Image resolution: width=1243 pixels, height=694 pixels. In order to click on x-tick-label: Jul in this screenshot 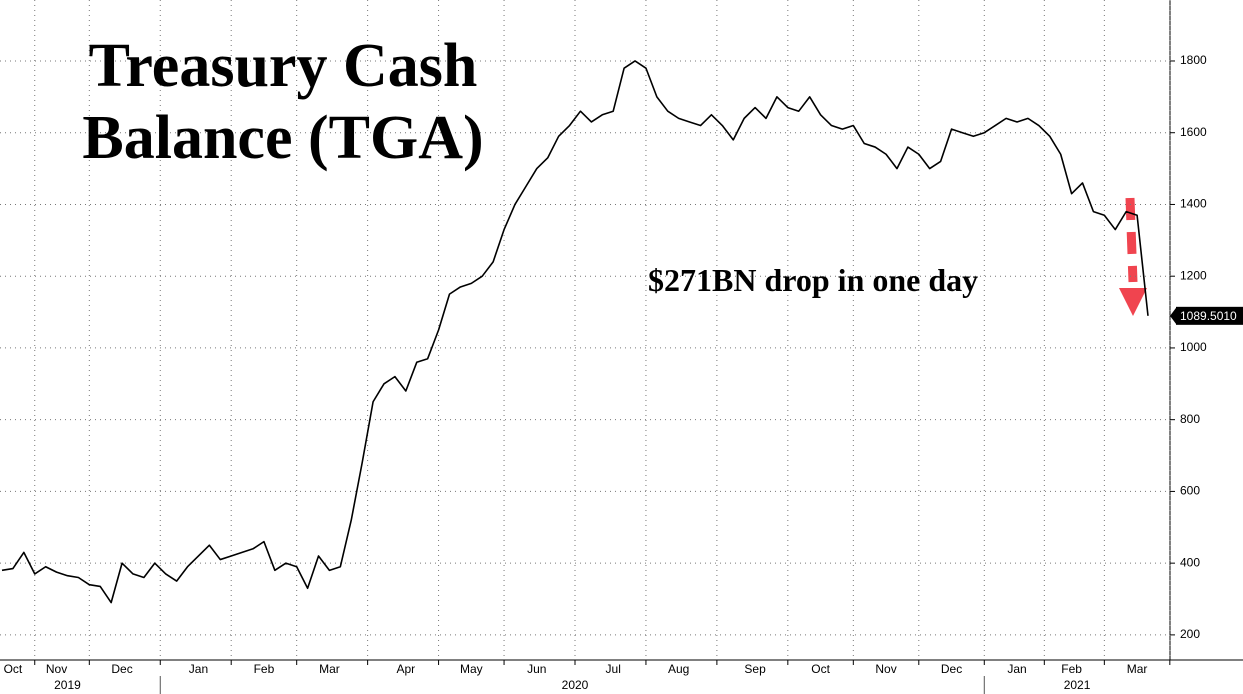, I will do `click(613, 669)`.